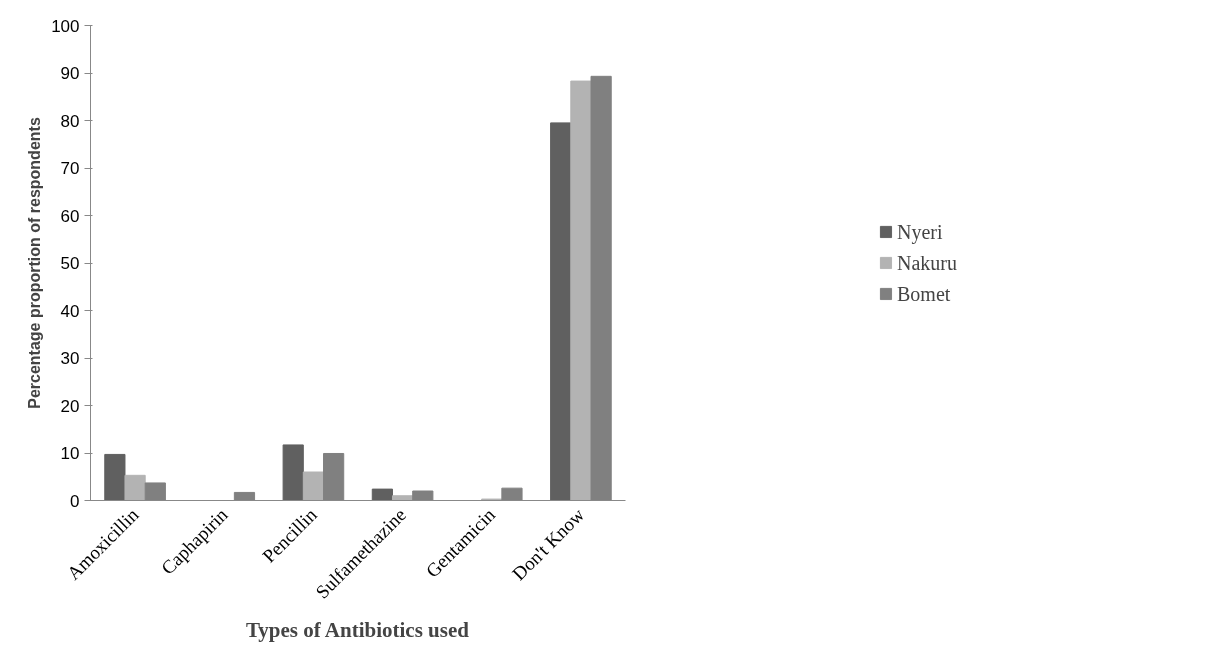  Describe the element at coordinates (70, 216) in the screenshot. I see `y-tick-label: 60` at that location.